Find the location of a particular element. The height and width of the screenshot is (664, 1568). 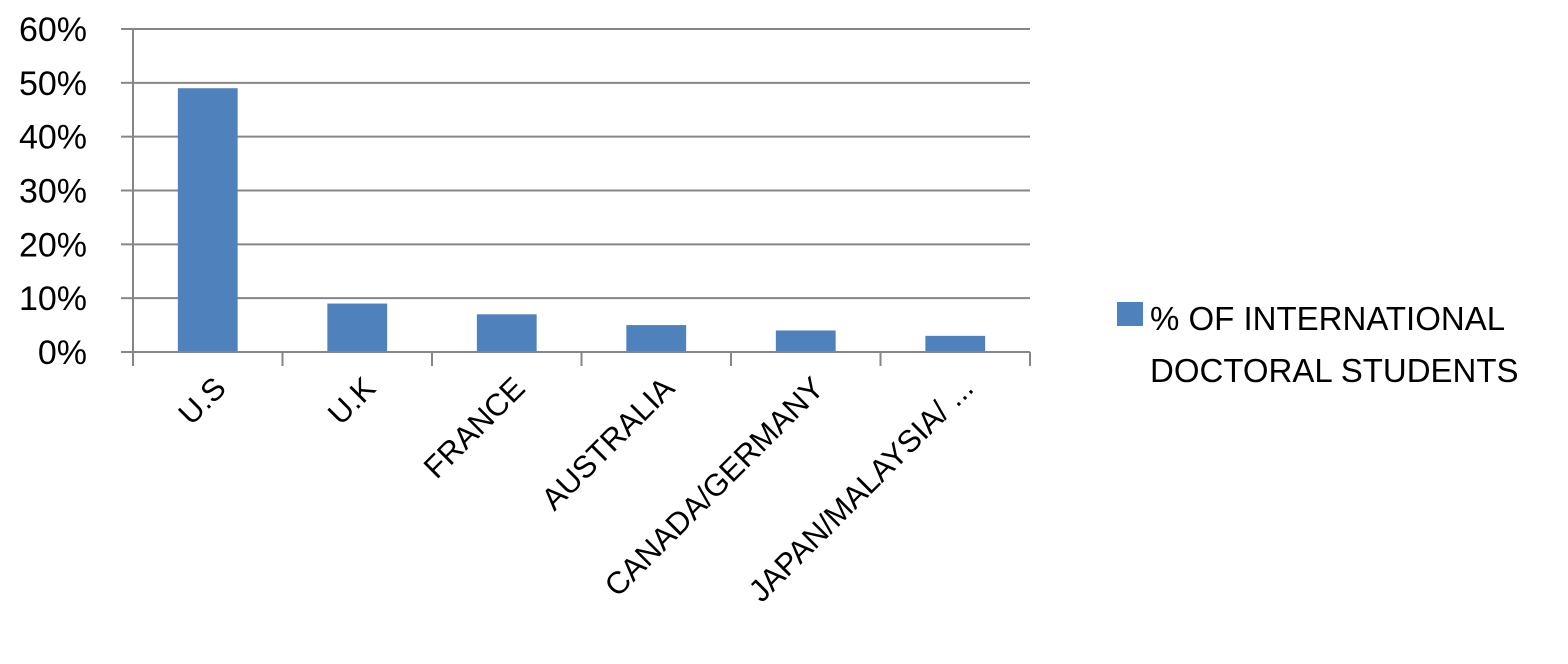

y-tick-label: 30% is located at coordinates (53, 192).